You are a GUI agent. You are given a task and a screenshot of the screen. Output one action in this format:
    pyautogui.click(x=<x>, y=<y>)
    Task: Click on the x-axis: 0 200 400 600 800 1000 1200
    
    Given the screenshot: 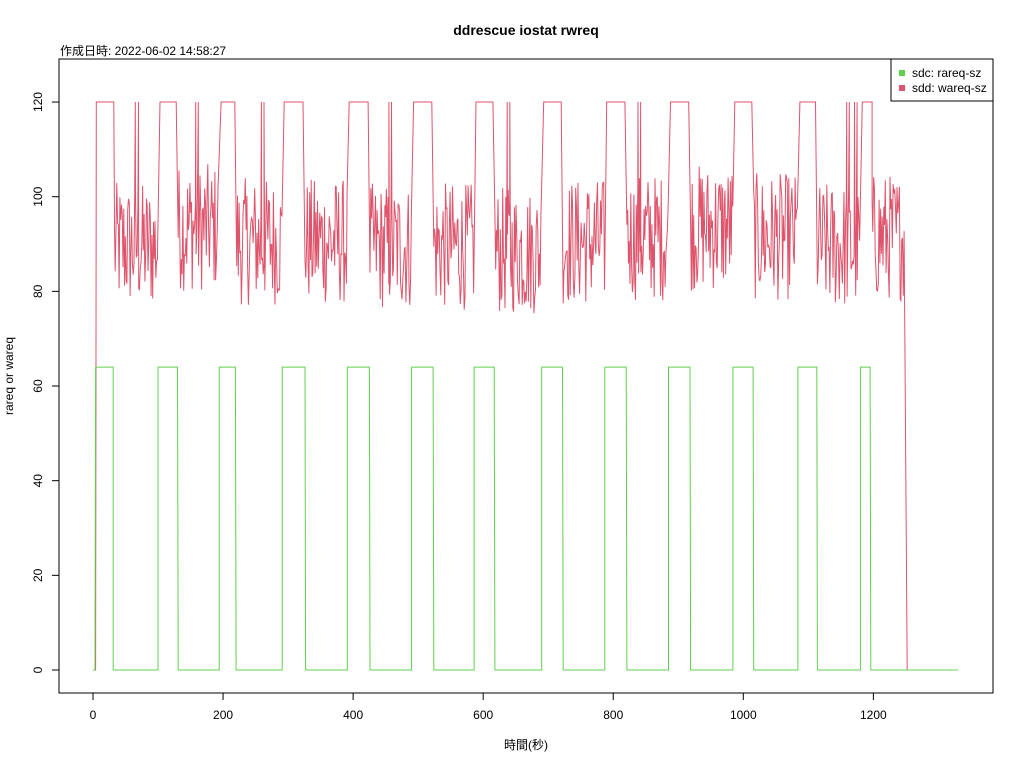 What is the action you would take?
    pyautogui.click(x=488, y=707)
    